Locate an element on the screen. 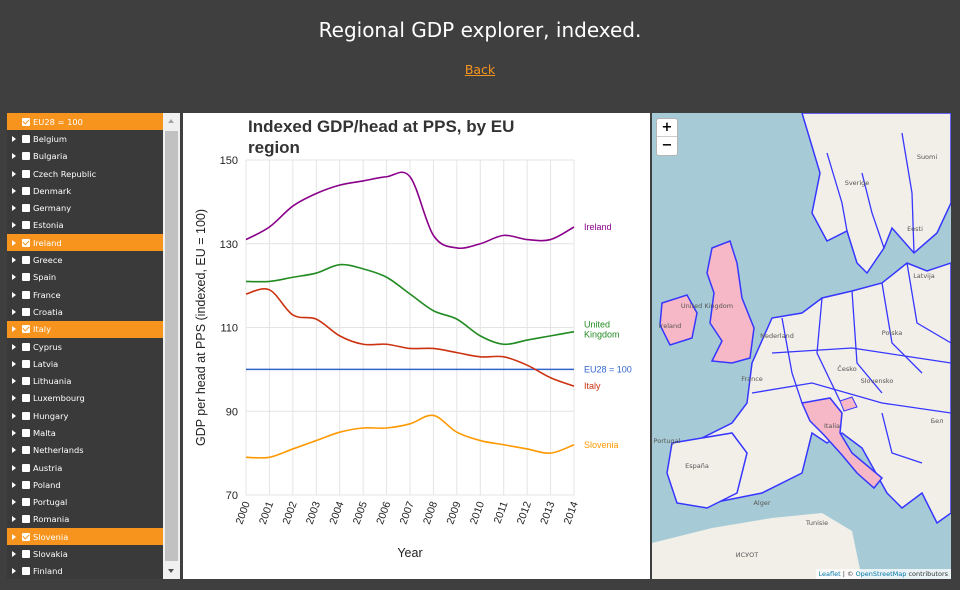 This screenshot has height=590, width=960. region-item: Greece is located at coordinates (85, 259).